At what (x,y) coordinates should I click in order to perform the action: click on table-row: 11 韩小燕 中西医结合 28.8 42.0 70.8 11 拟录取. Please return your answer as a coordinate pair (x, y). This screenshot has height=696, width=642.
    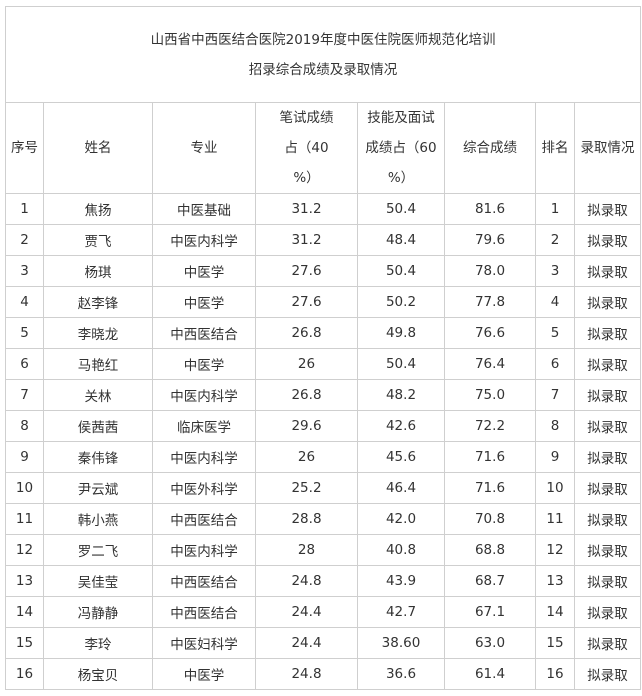
    Looking at the image, I should click on (323, 519).